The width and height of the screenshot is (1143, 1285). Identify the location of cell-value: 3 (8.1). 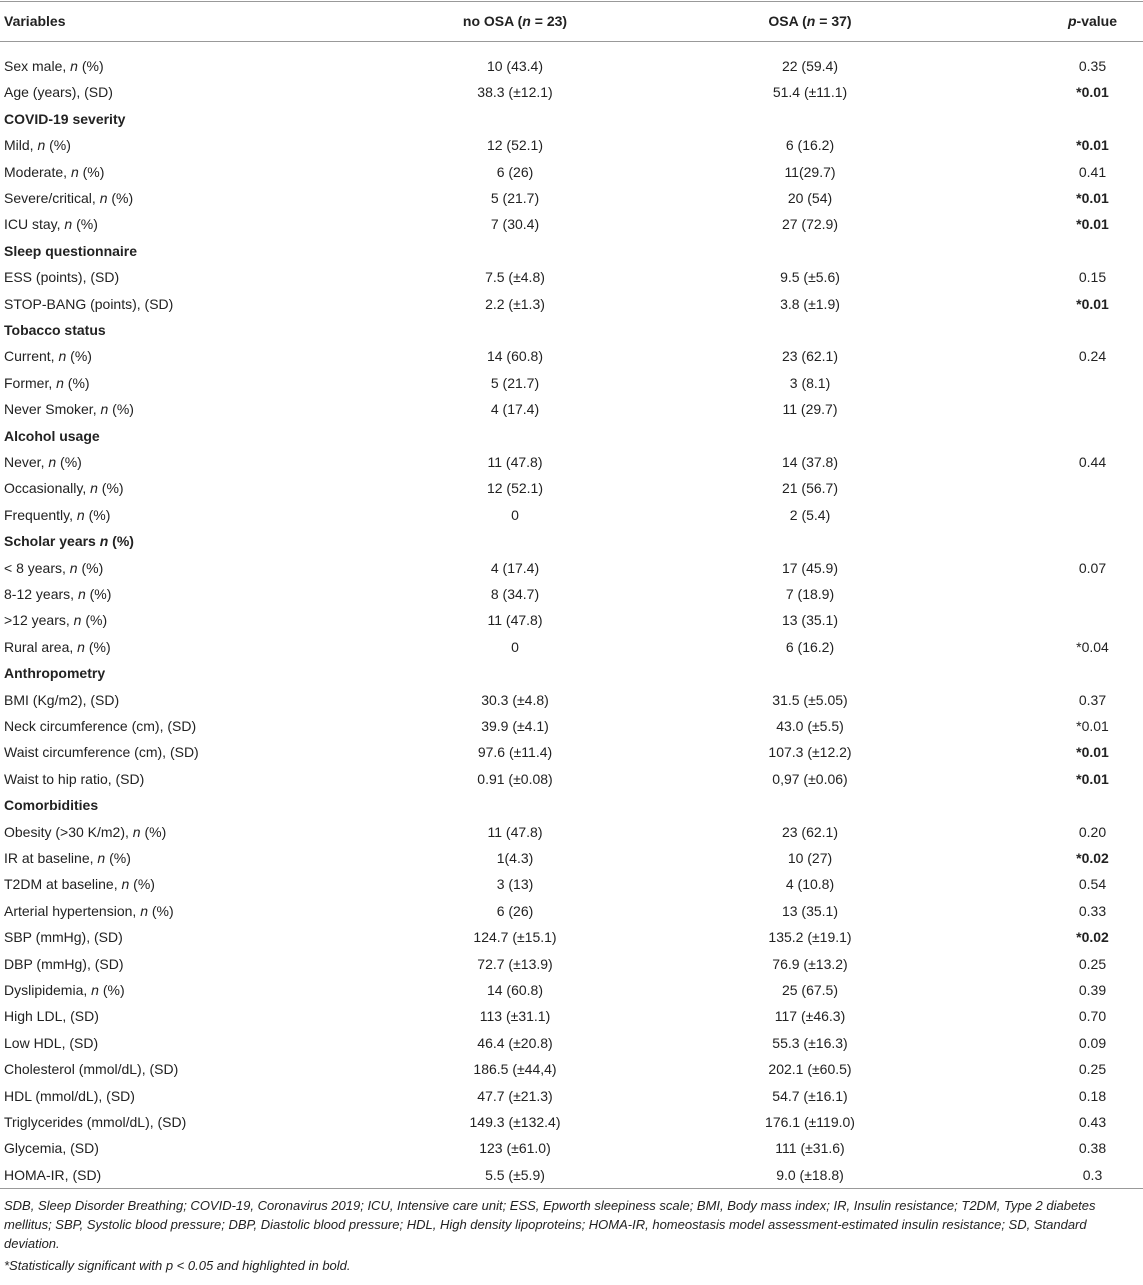
(810, 382).